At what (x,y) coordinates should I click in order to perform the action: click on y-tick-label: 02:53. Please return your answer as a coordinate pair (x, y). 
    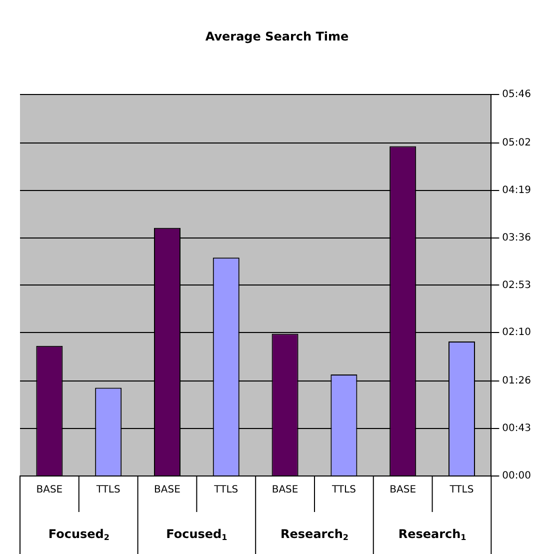
    Looking at the image, I should click on (517, 285).